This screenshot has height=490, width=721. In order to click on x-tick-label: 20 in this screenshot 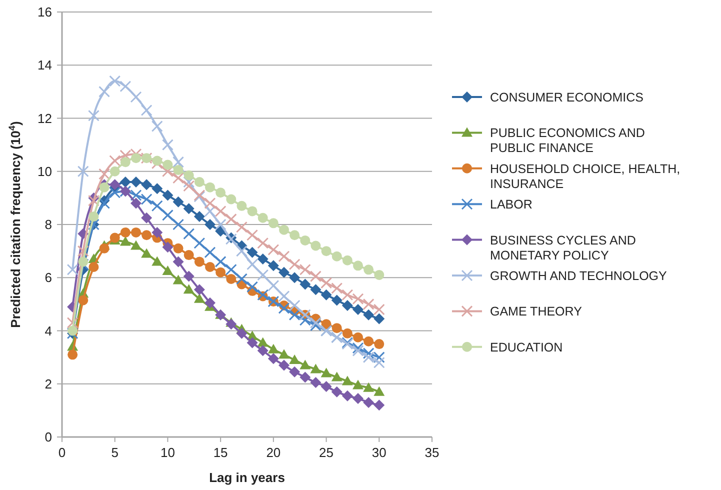, I will do `click(273, 452)`.